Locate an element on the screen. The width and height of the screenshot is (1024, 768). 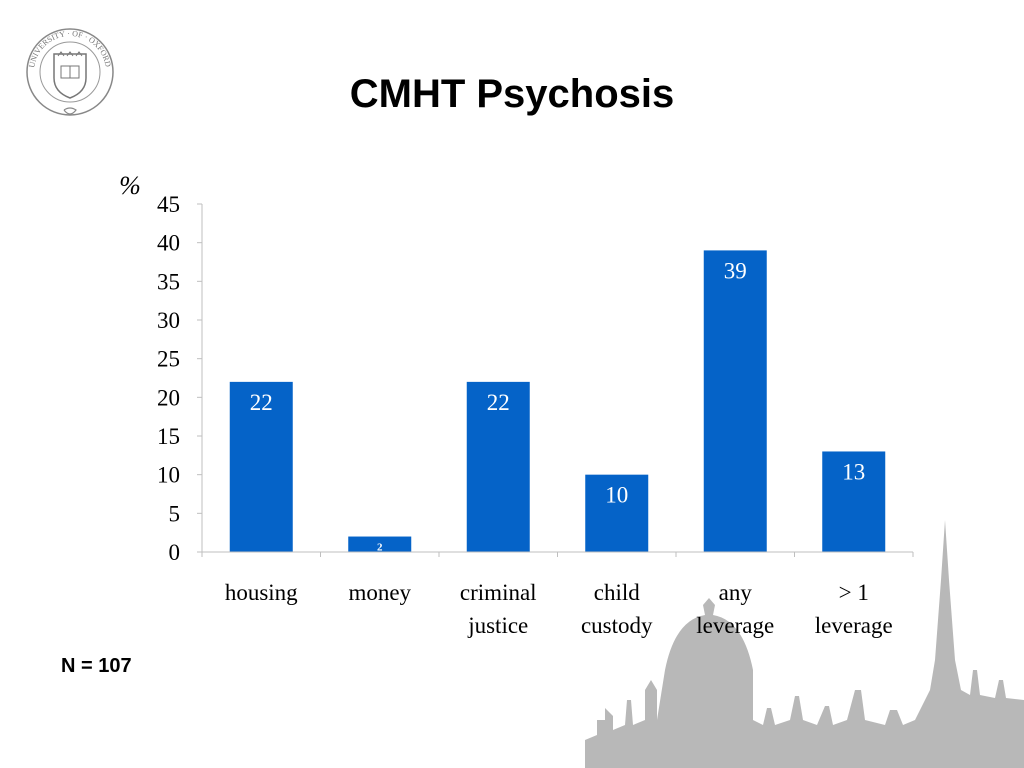
oxford-skyline-silhouette is located at coordinates (804, 644).